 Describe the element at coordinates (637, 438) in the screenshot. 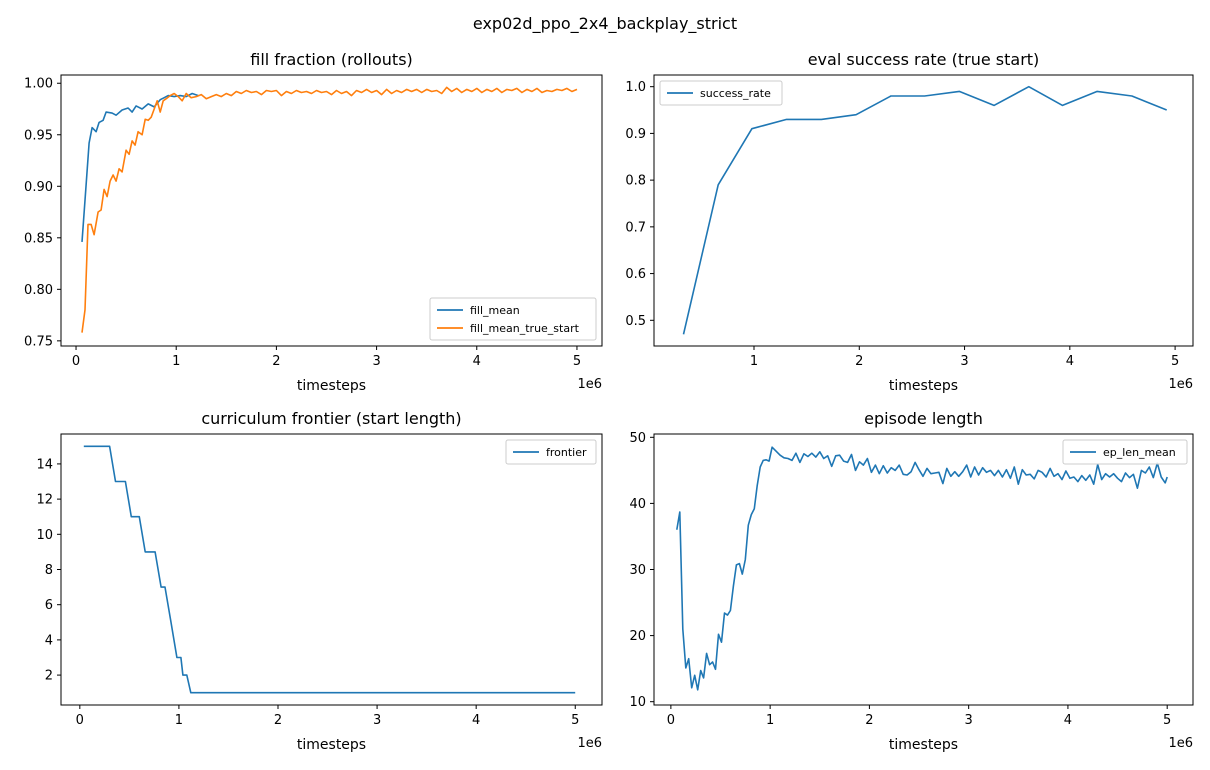

I see `y-tick-label: 50` at that location.